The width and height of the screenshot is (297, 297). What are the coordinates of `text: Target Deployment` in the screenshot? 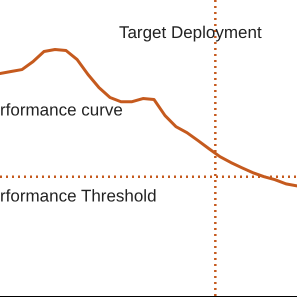 It's located at (190, 32).